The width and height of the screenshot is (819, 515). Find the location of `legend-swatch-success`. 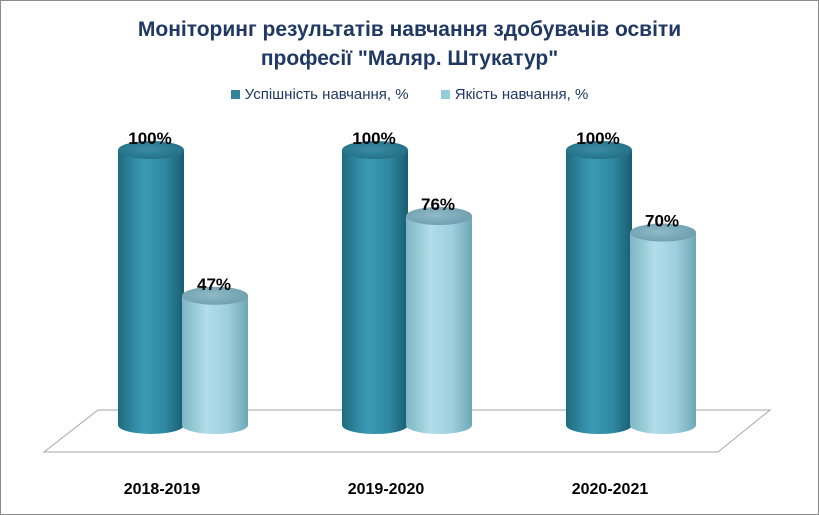

legend-swatch-success is located at coordinates (235, 94).